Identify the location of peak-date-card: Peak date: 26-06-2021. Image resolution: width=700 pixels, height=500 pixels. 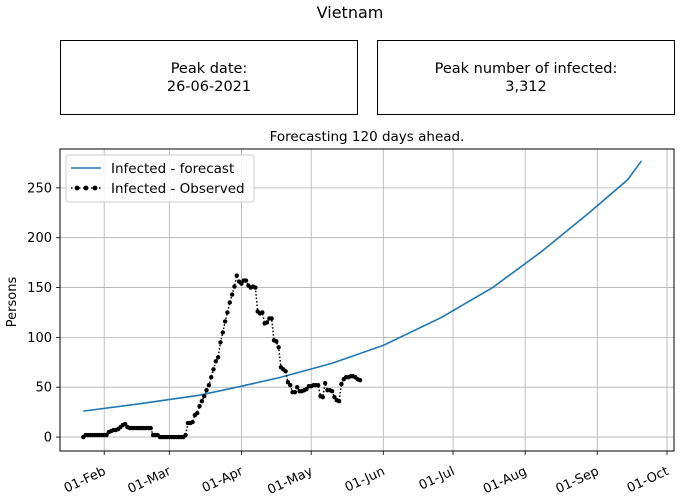
(209, 77).